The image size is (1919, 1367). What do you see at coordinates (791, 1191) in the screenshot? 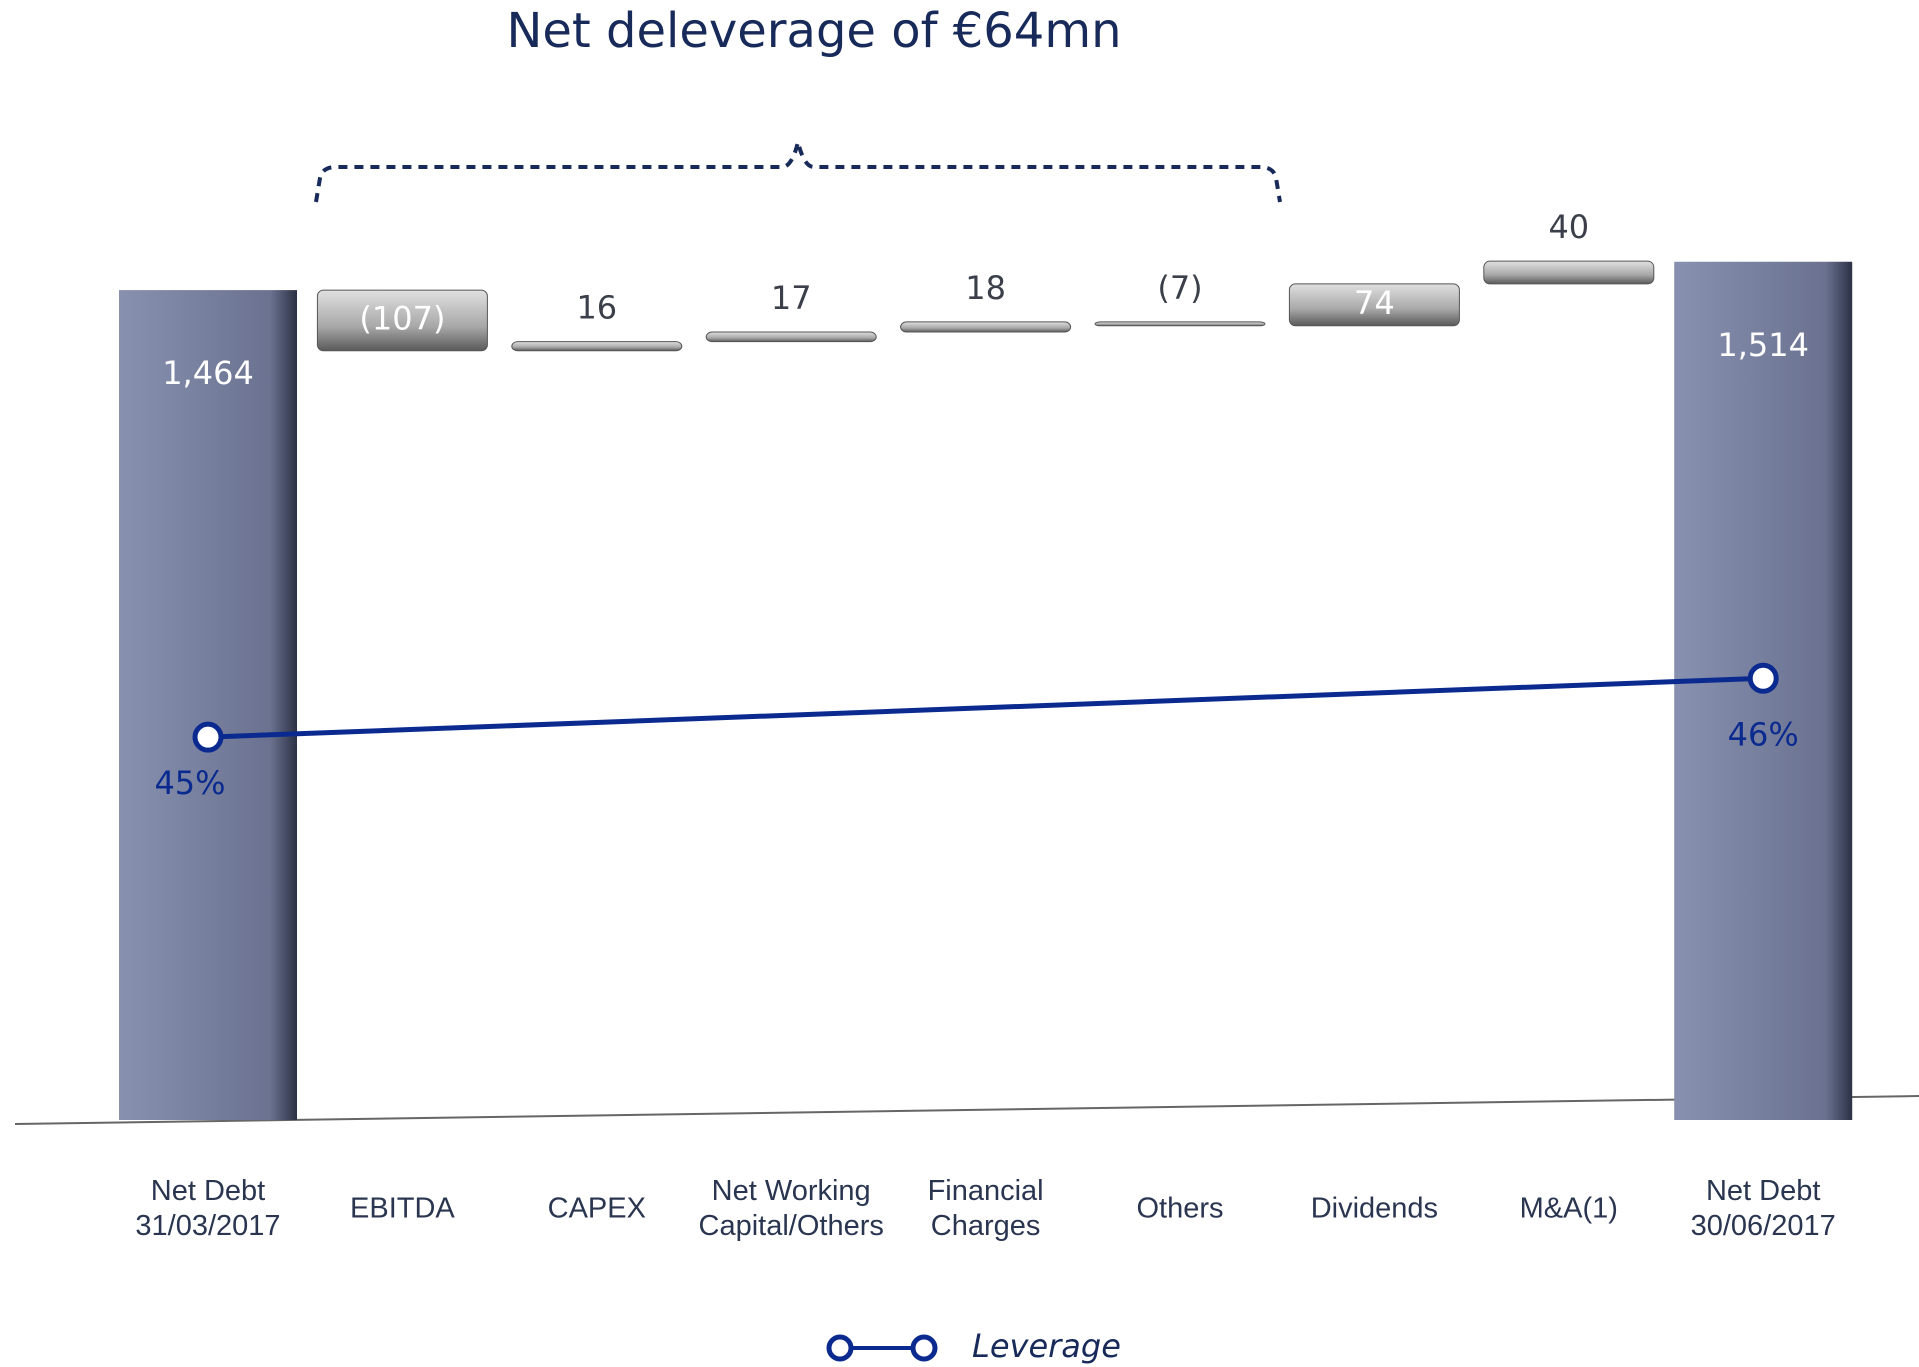
I see `x-tick-label: Net Working` at bounding box center [791, 1191].